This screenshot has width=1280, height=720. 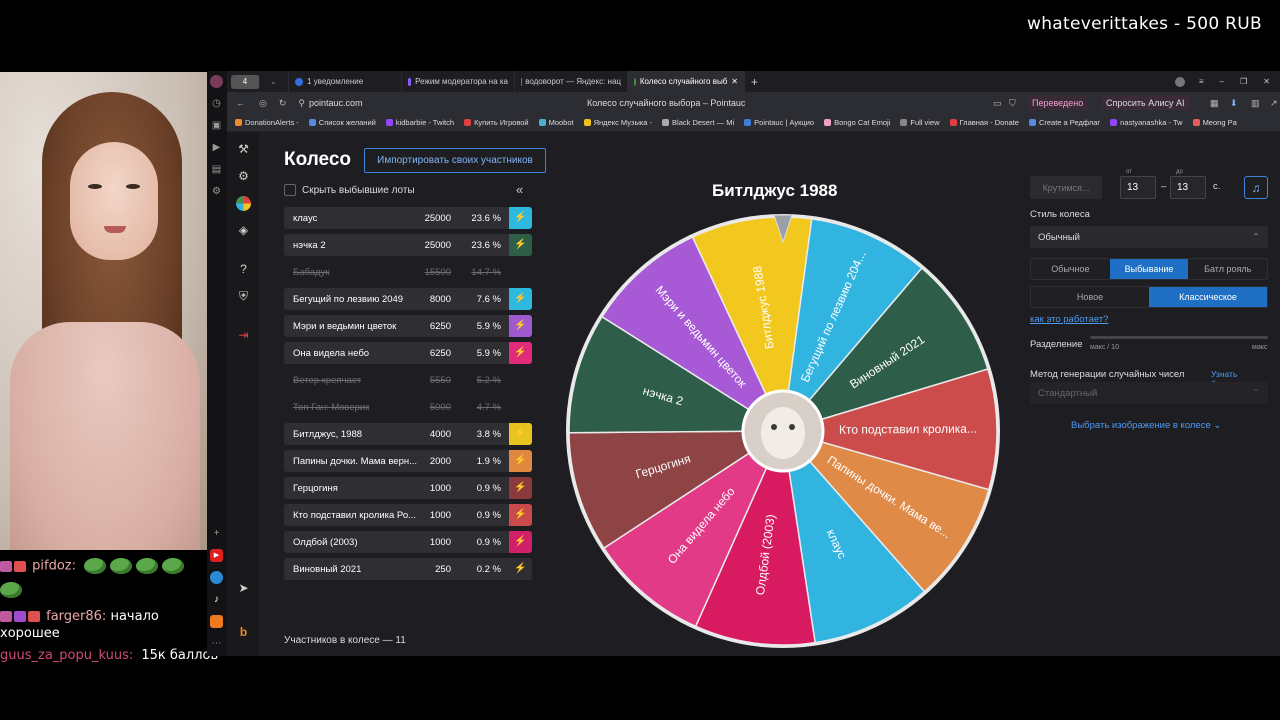 What do you see at coordinates (698, 122) in the screenshot?
I see `bookmark-item: Black Desert — Mi` at bounding box center [698, 122].